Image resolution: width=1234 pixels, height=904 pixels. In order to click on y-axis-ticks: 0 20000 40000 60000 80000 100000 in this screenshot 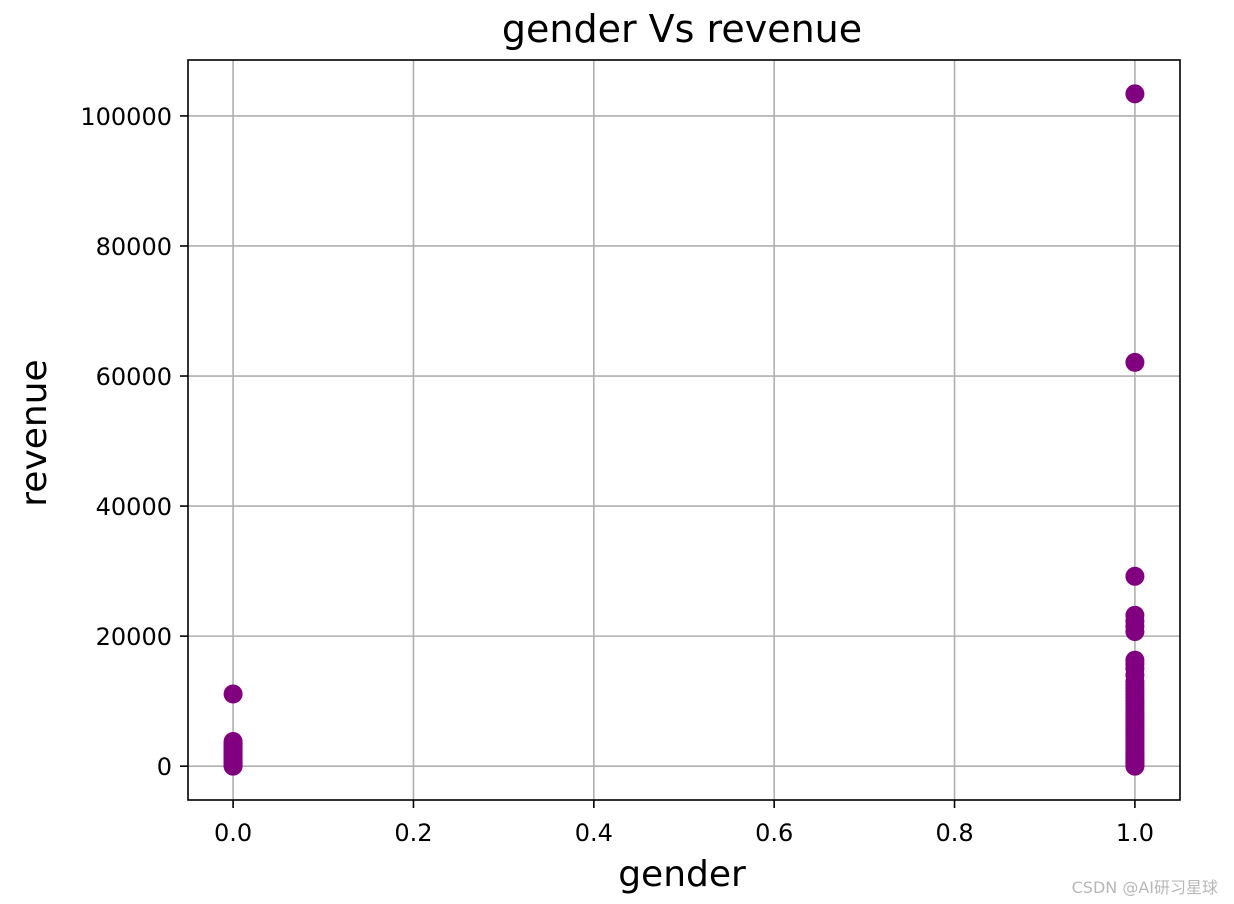, I will do `click(134, 442)`.